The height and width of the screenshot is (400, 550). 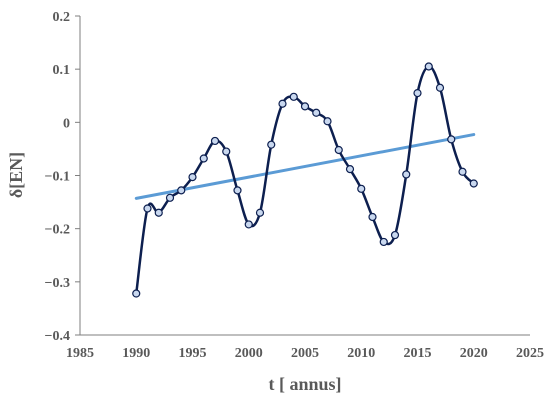 I want to click on x-tick-label: 2025, so click(x=530, y=353).